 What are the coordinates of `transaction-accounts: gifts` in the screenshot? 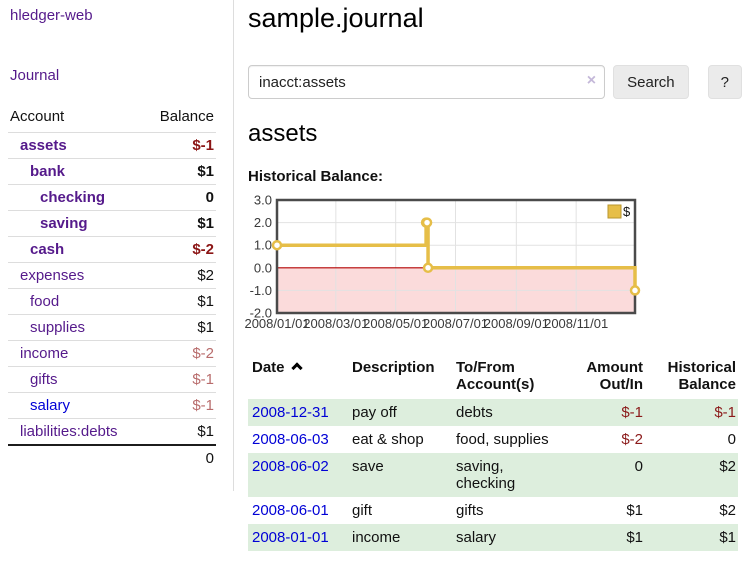 It's located at (470, 511).